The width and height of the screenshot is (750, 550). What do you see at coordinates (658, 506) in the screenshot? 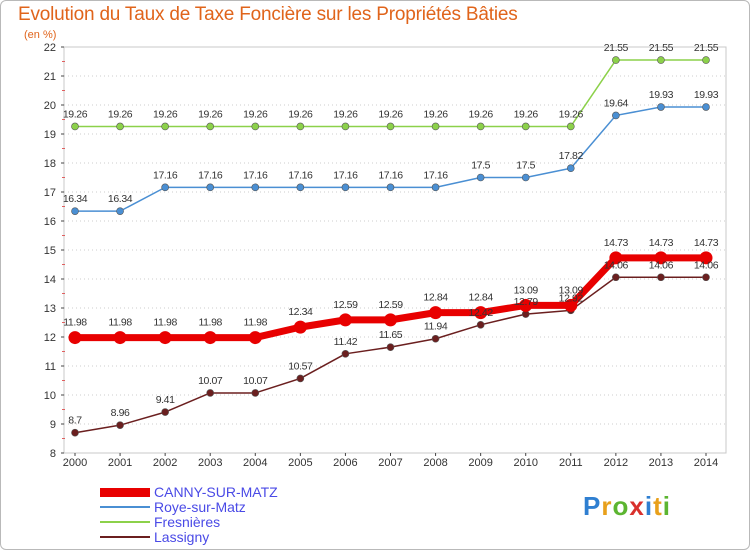
I see `logo-letter: t` at bounding box center [658, 506].